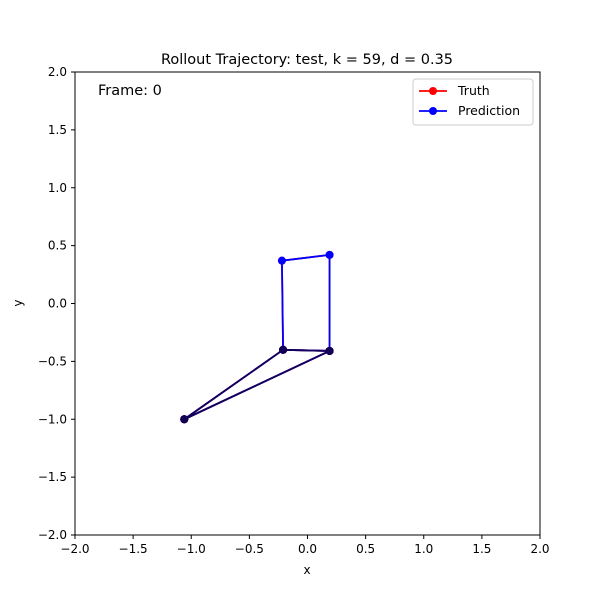  I want to click on x-tick-label: 1.0, so click(423, 549).